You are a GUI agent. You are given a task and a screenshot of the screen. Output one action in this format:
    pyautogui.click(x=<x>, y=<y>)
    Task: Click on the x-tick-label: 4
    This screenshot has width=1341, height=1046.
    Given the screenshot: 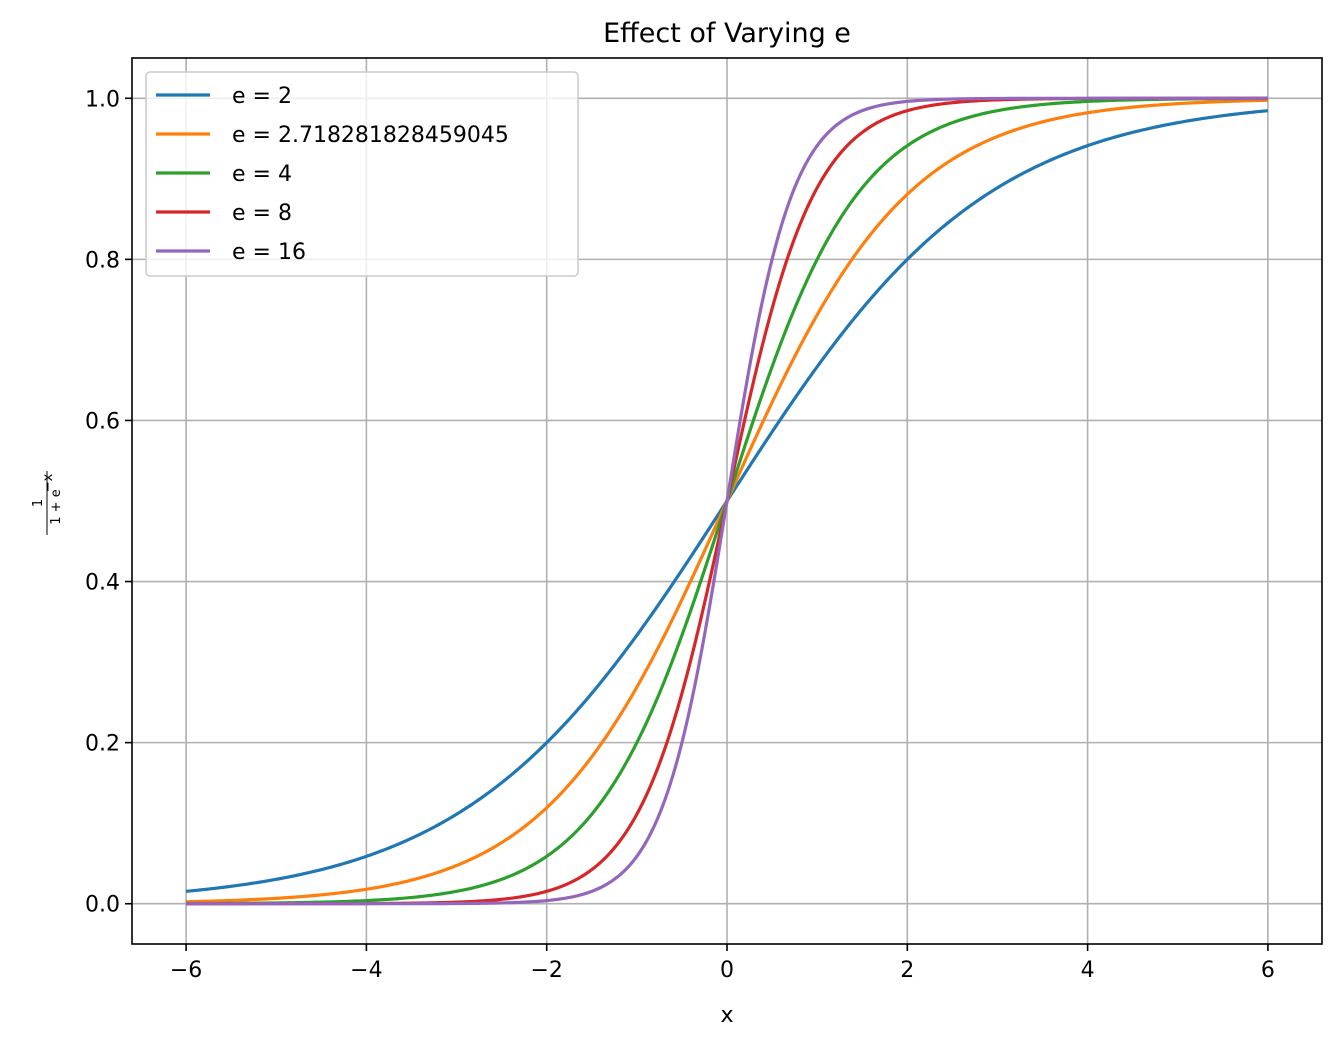 What is the action you would take?
    pyautogui.click(x=1088, y=970)
    